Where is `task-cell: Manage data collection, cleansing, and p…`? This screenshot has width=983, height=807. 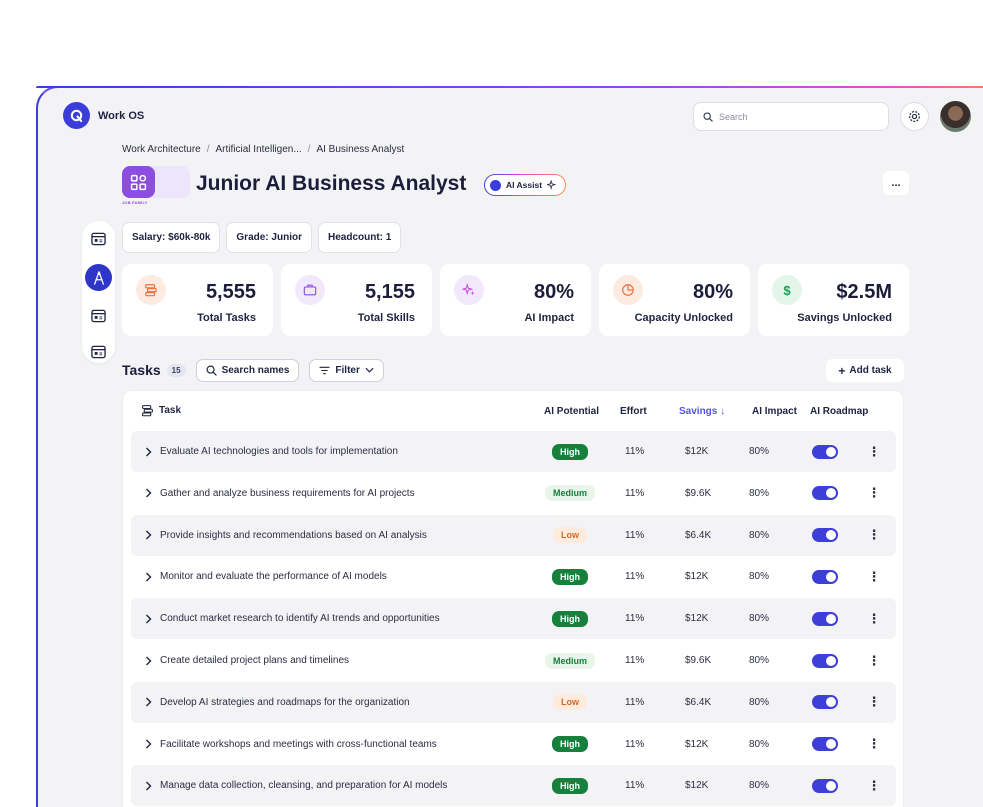 task-cell: Manage data collection, cleansing, and p… is located at coordinates (296, 785).